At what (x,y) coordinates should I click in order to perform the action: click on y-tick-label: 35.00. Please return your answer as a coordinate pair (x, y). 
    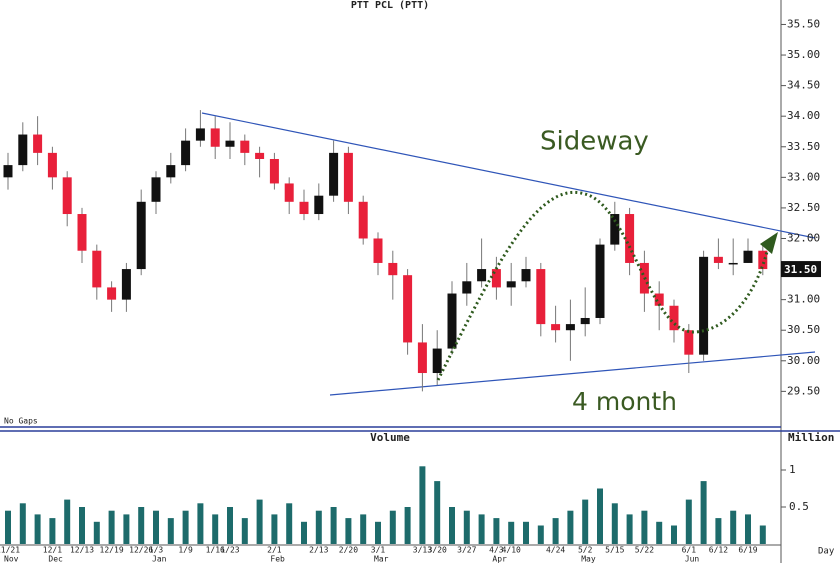
    Looking at the image, I should click on (803, 54).